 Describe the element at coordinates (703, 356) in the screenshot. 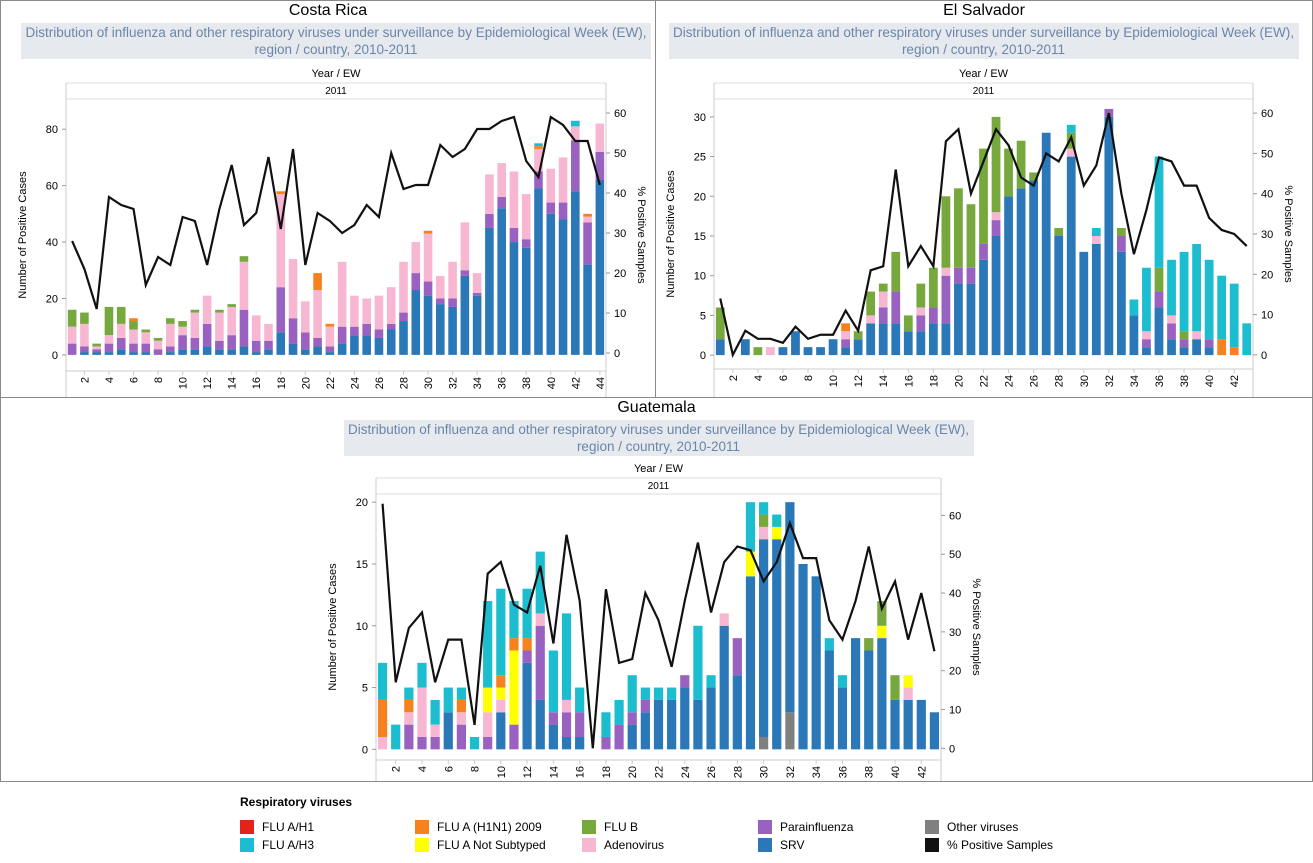

I see `y-tick-label: 0` at that location.